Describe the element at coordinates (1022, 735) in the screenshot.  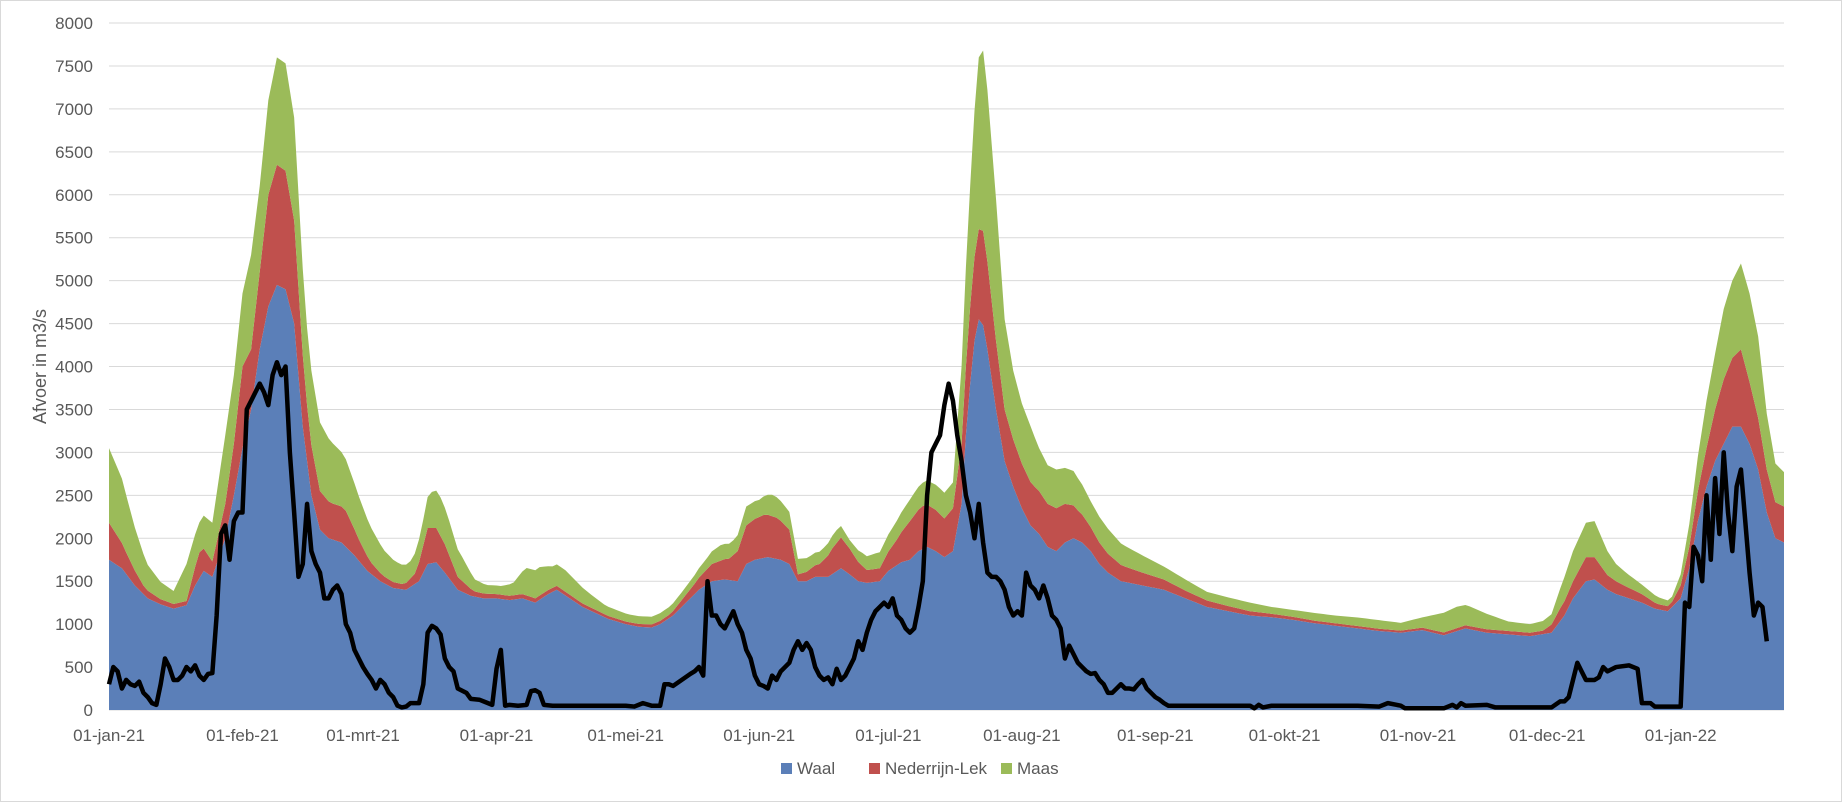
I see `x-tick-label: 01-aug-21` at that location.